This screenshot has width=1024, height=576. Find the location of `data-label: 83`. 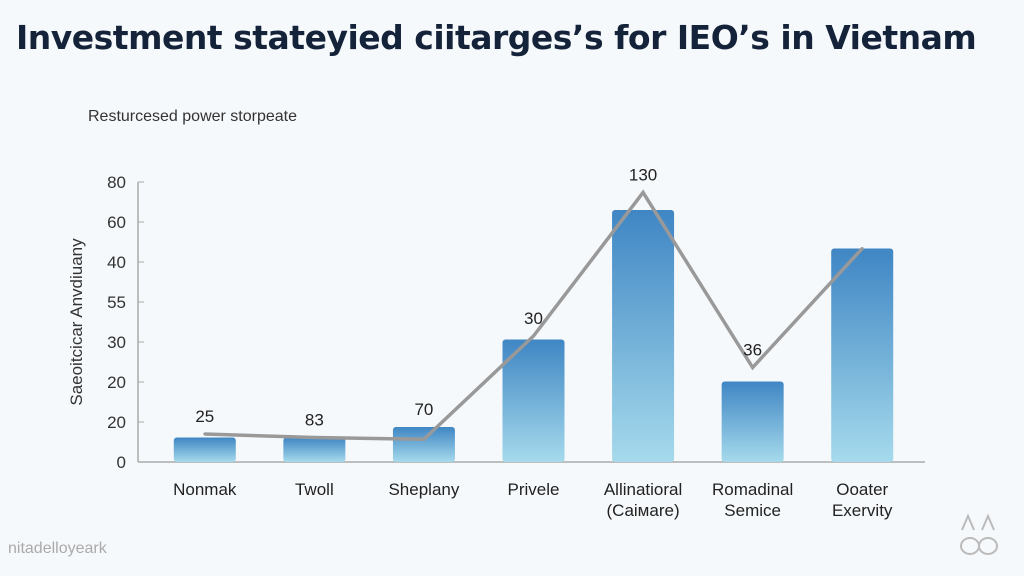

data-label: 83 is located at coordinates (314, 420).